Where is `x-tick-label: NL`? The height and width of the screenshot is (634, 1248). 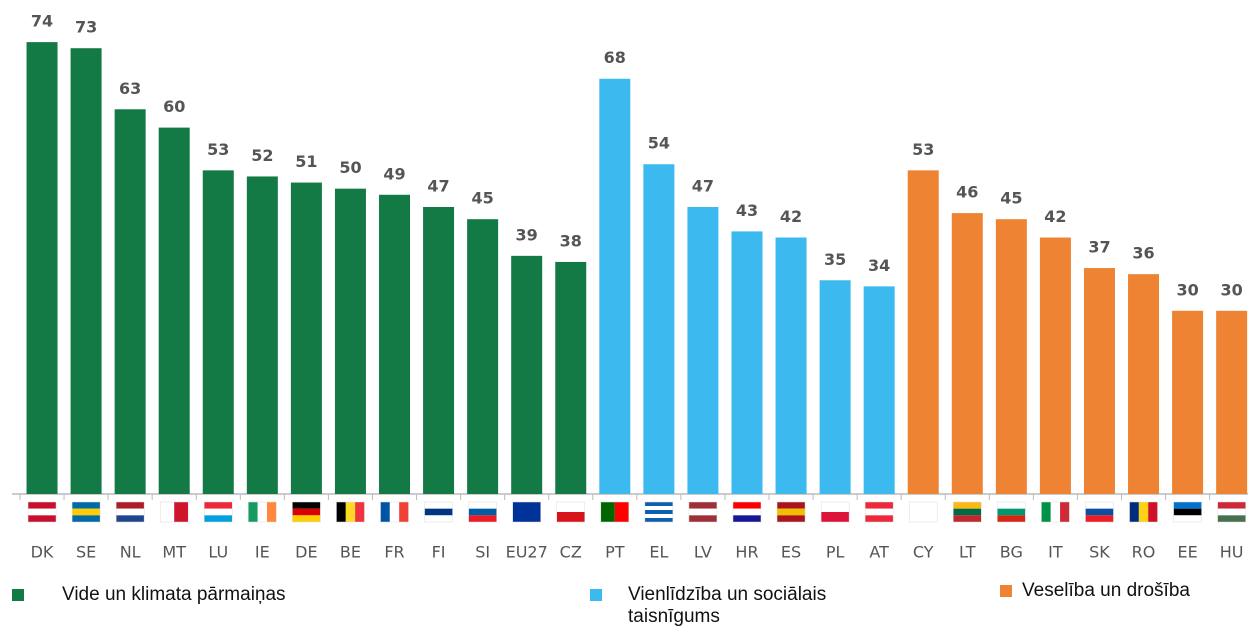
x-tick-label: NL is located at coordinates (130, 552).